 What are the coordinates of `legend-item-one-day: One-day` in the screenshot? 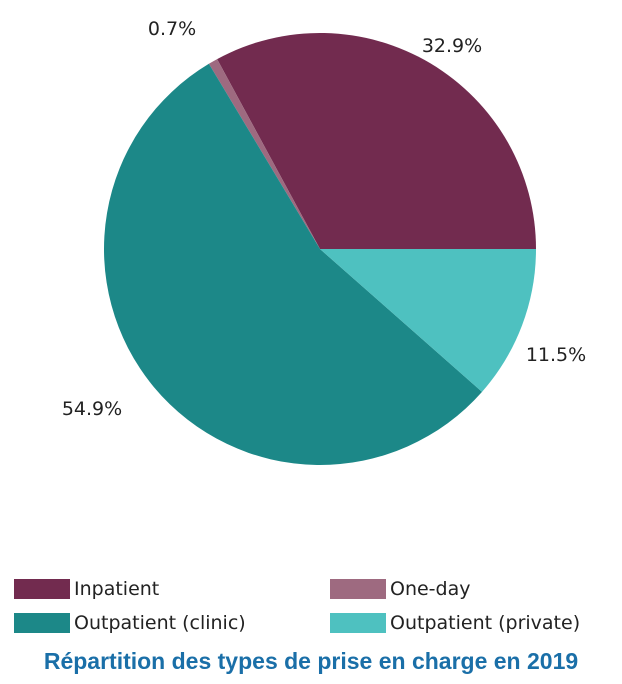 It's located at (400, 589).